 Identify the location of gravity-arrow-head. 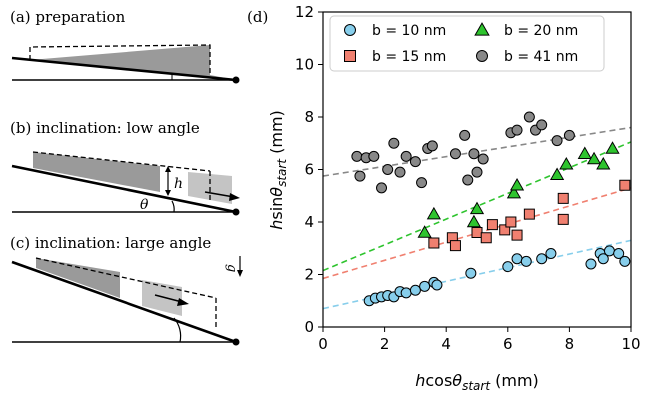
(240, 273).